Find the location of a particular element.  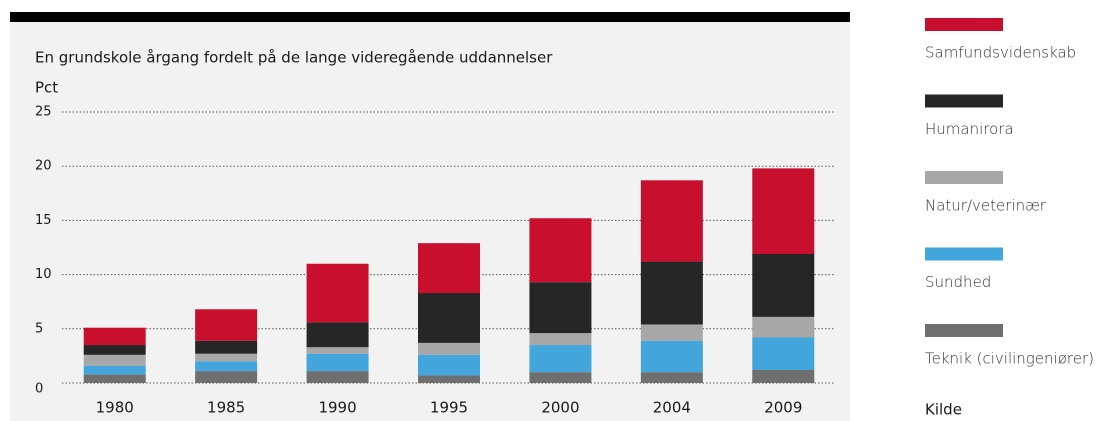

y-tick-label: 0 is located at coordinates (39, 389).